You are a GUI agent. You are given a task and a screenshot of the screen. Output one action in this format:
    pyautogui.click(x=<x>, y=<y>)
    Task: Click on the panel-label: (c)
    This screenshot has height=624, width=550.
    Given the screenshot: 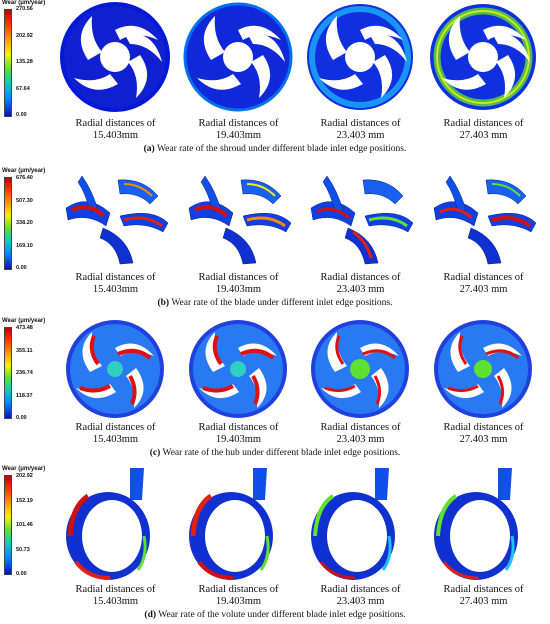 What is the action you would take?
    pyautogui.click(x=155, y=453)
    